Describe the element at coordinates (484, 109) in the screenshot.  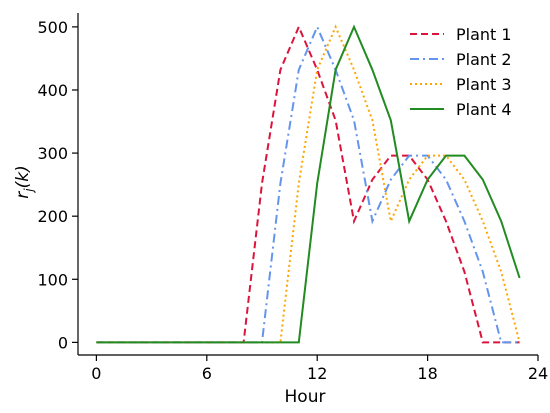
I see `legend-label-plant-4: Plant 4` at that location.